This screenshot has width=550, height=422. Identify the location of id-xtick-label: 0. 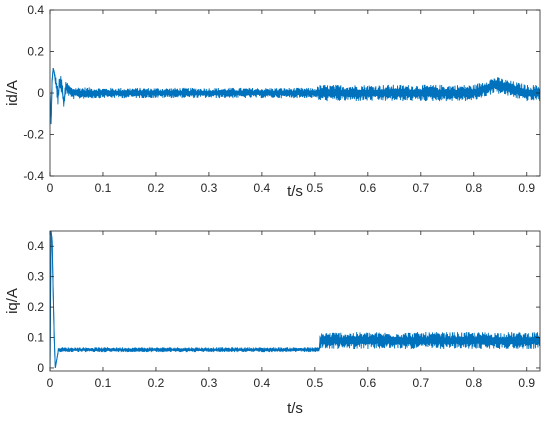
(50, 188).